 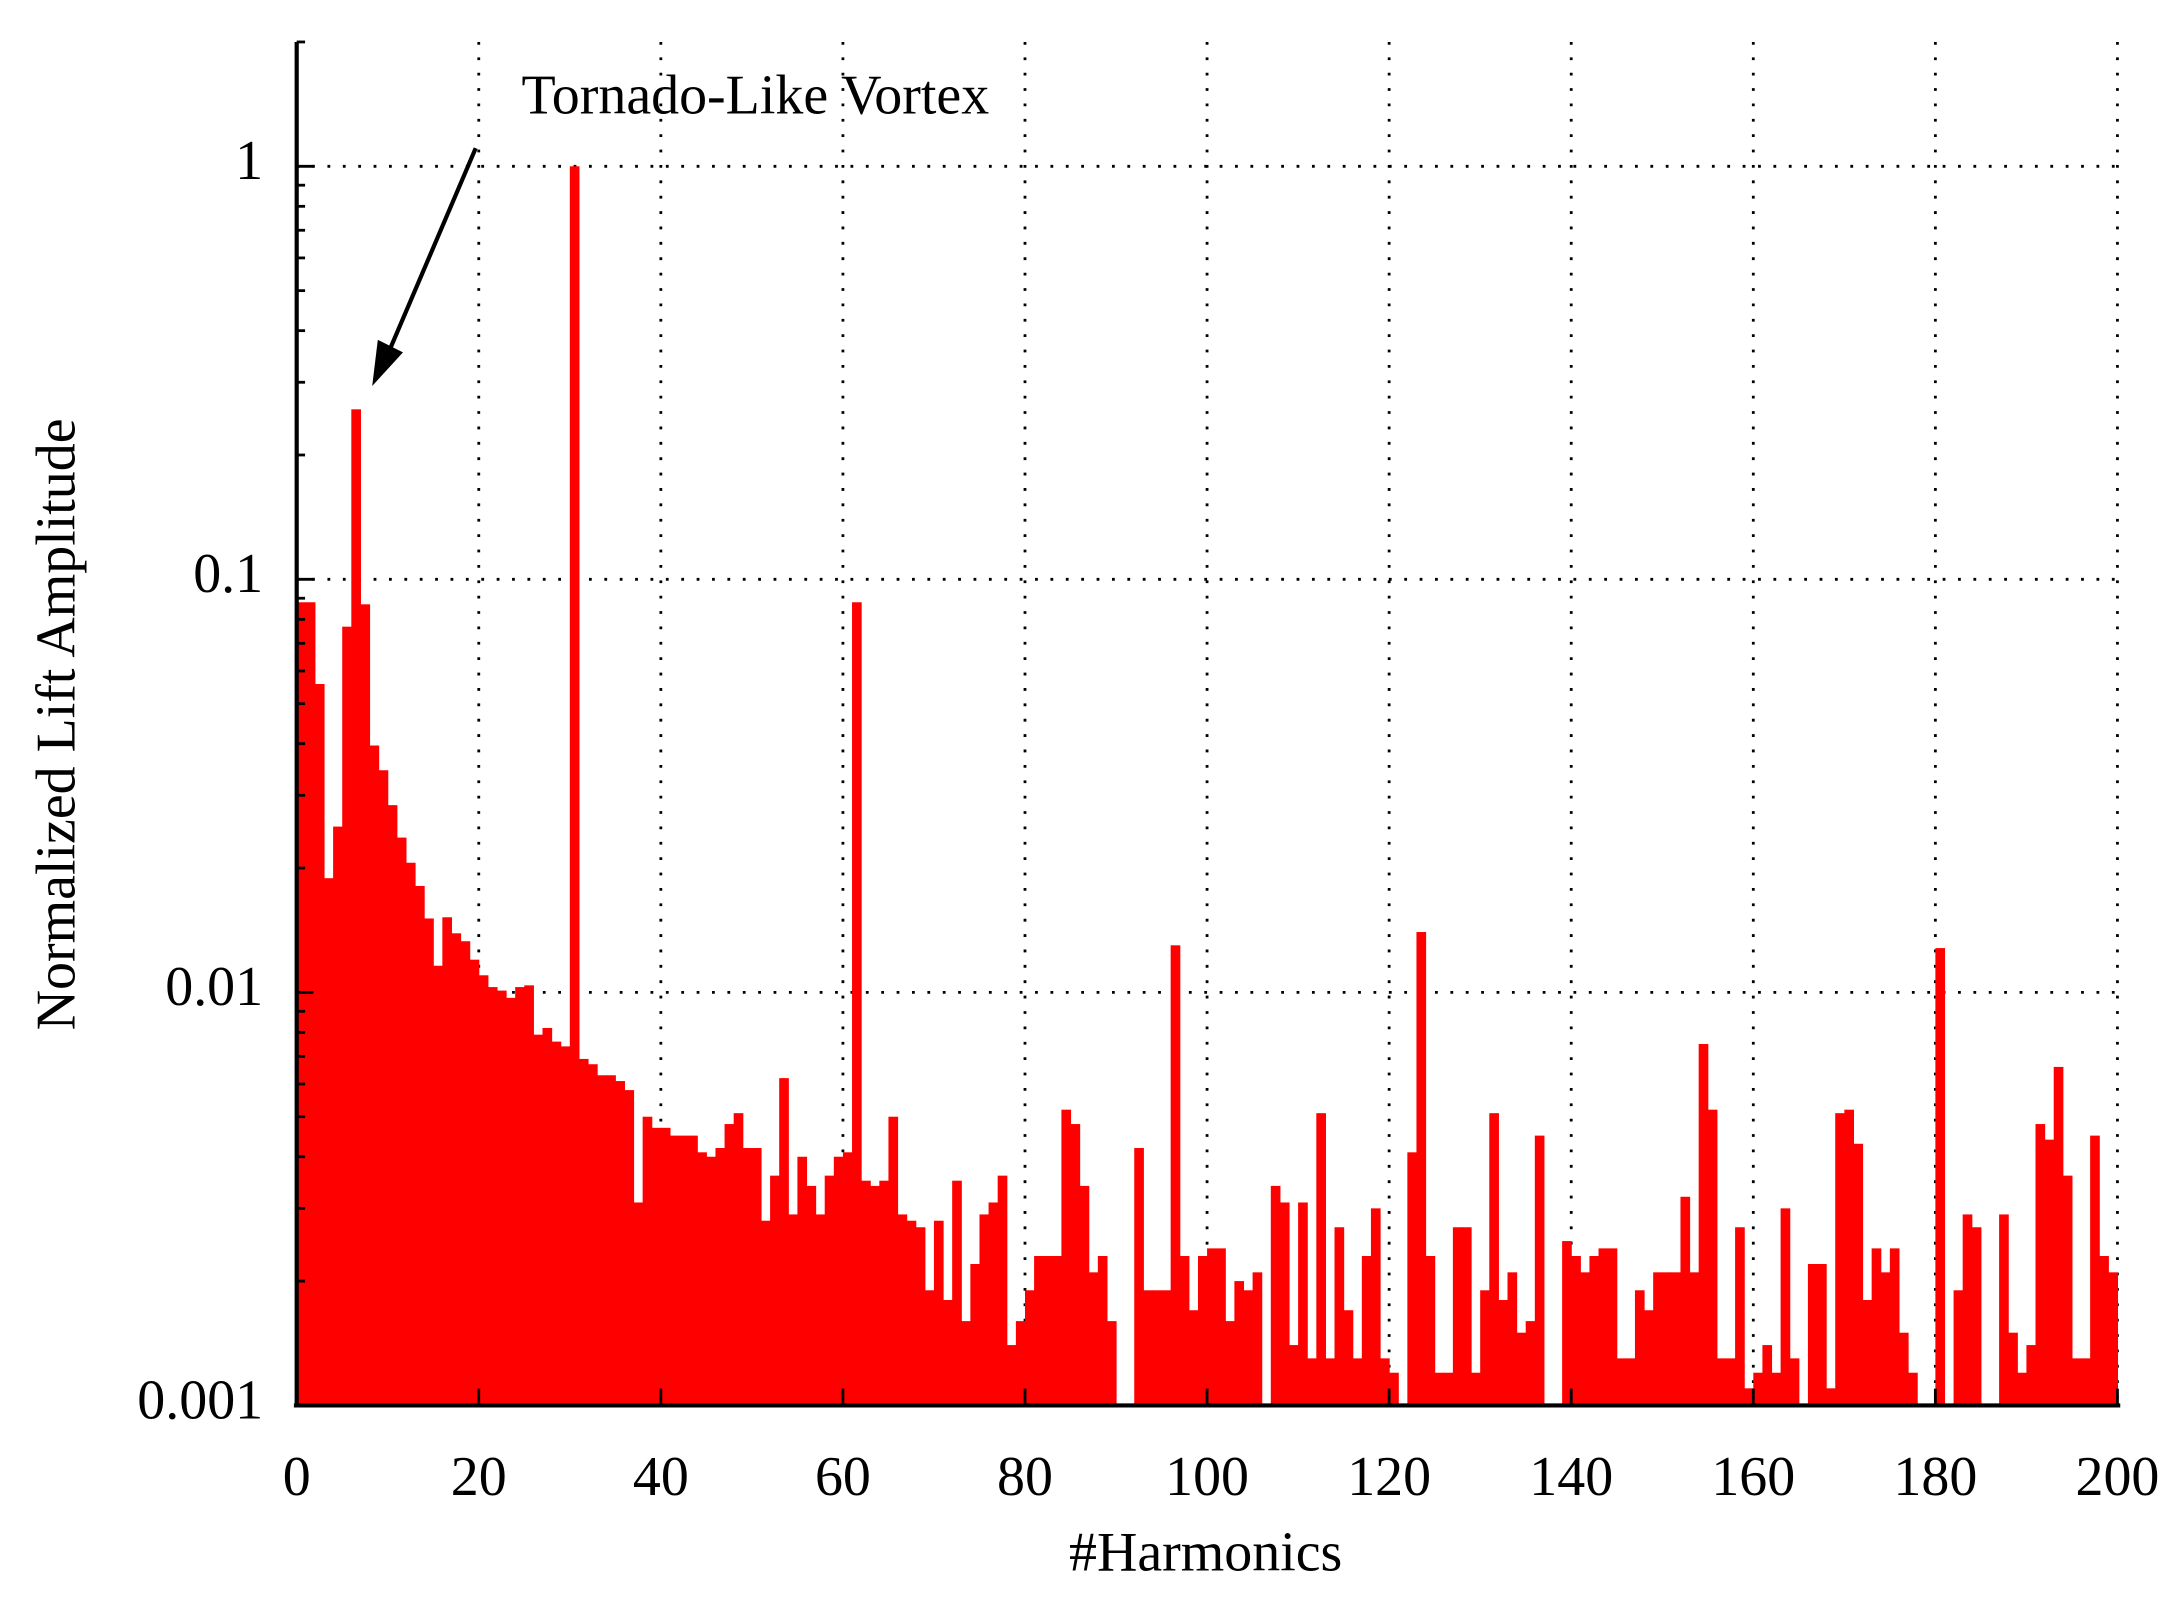 What do you see at coordinates (431, 253) in the screenshot?
I see `arrow-shaft` at bounding box center [431, 253].